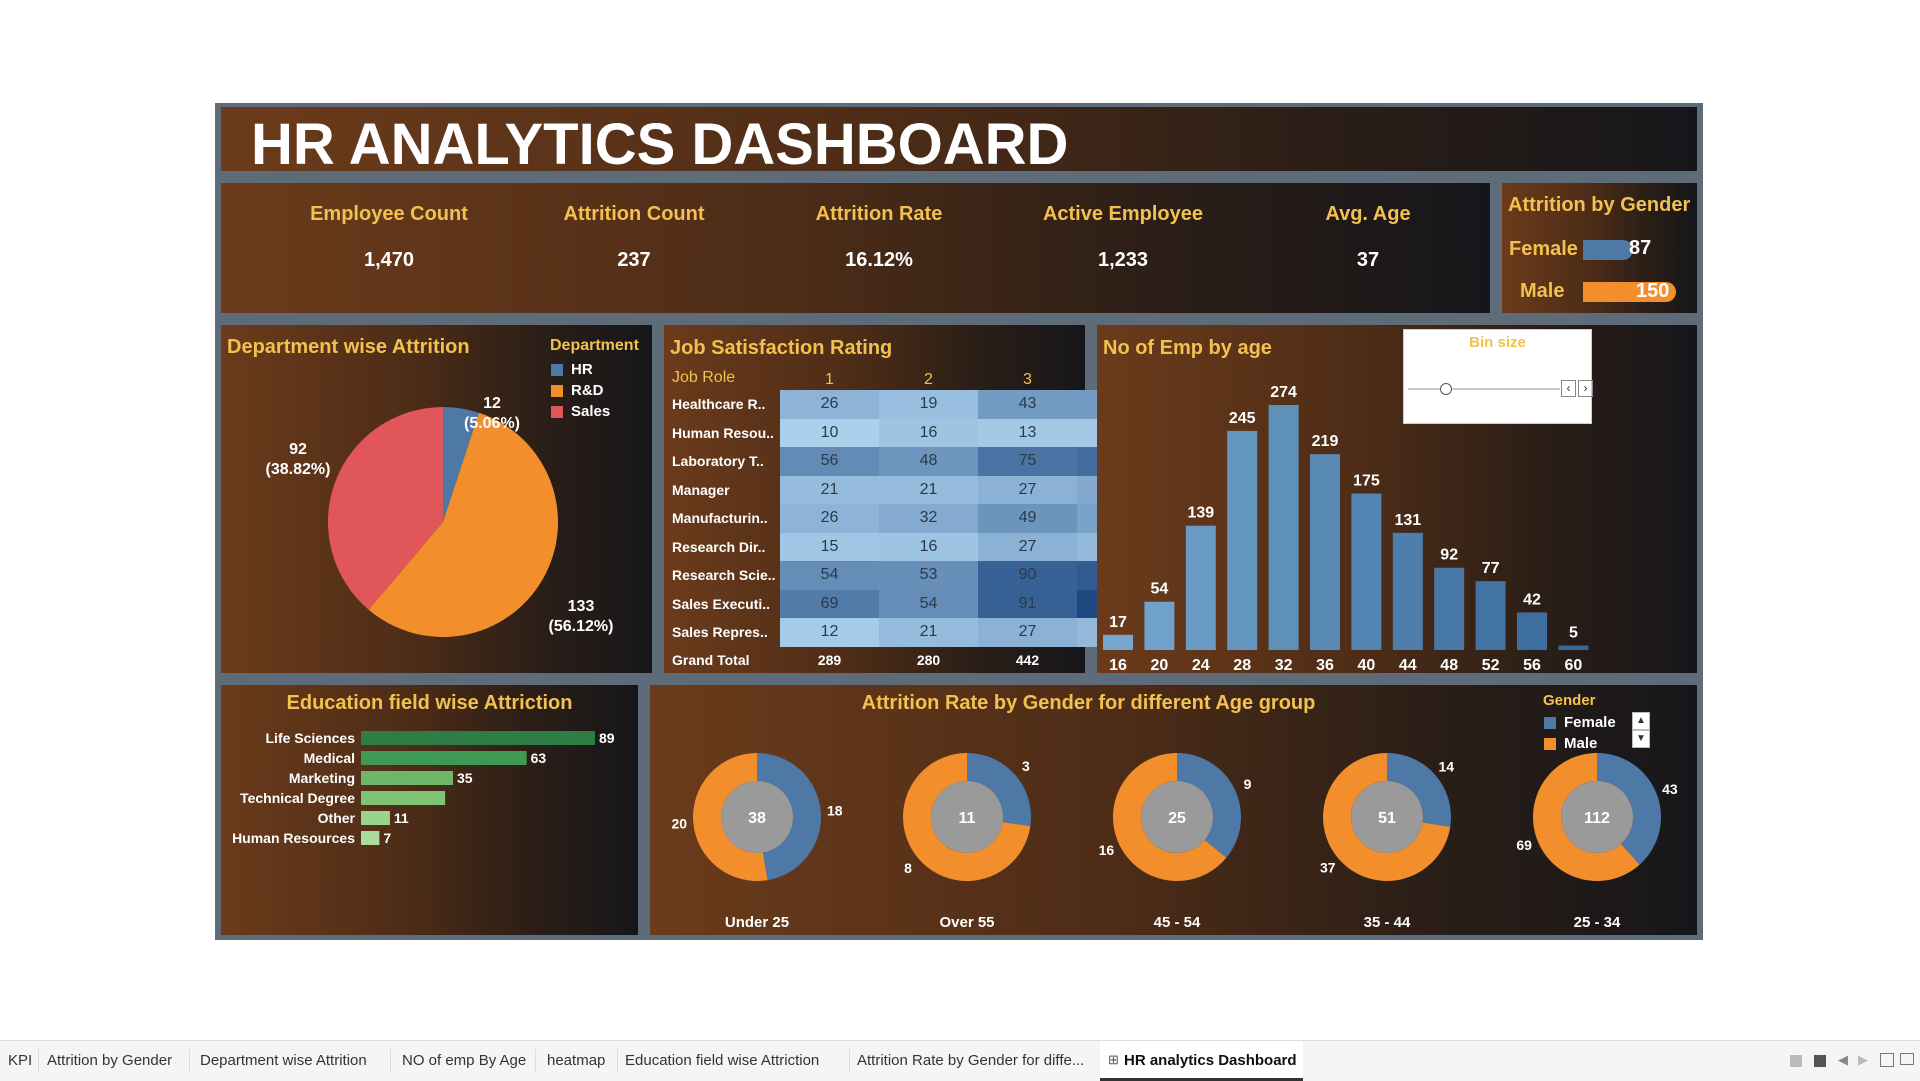 The image size is (1920, 1081). I want to click on donut-segment-male, so click(967, 817).